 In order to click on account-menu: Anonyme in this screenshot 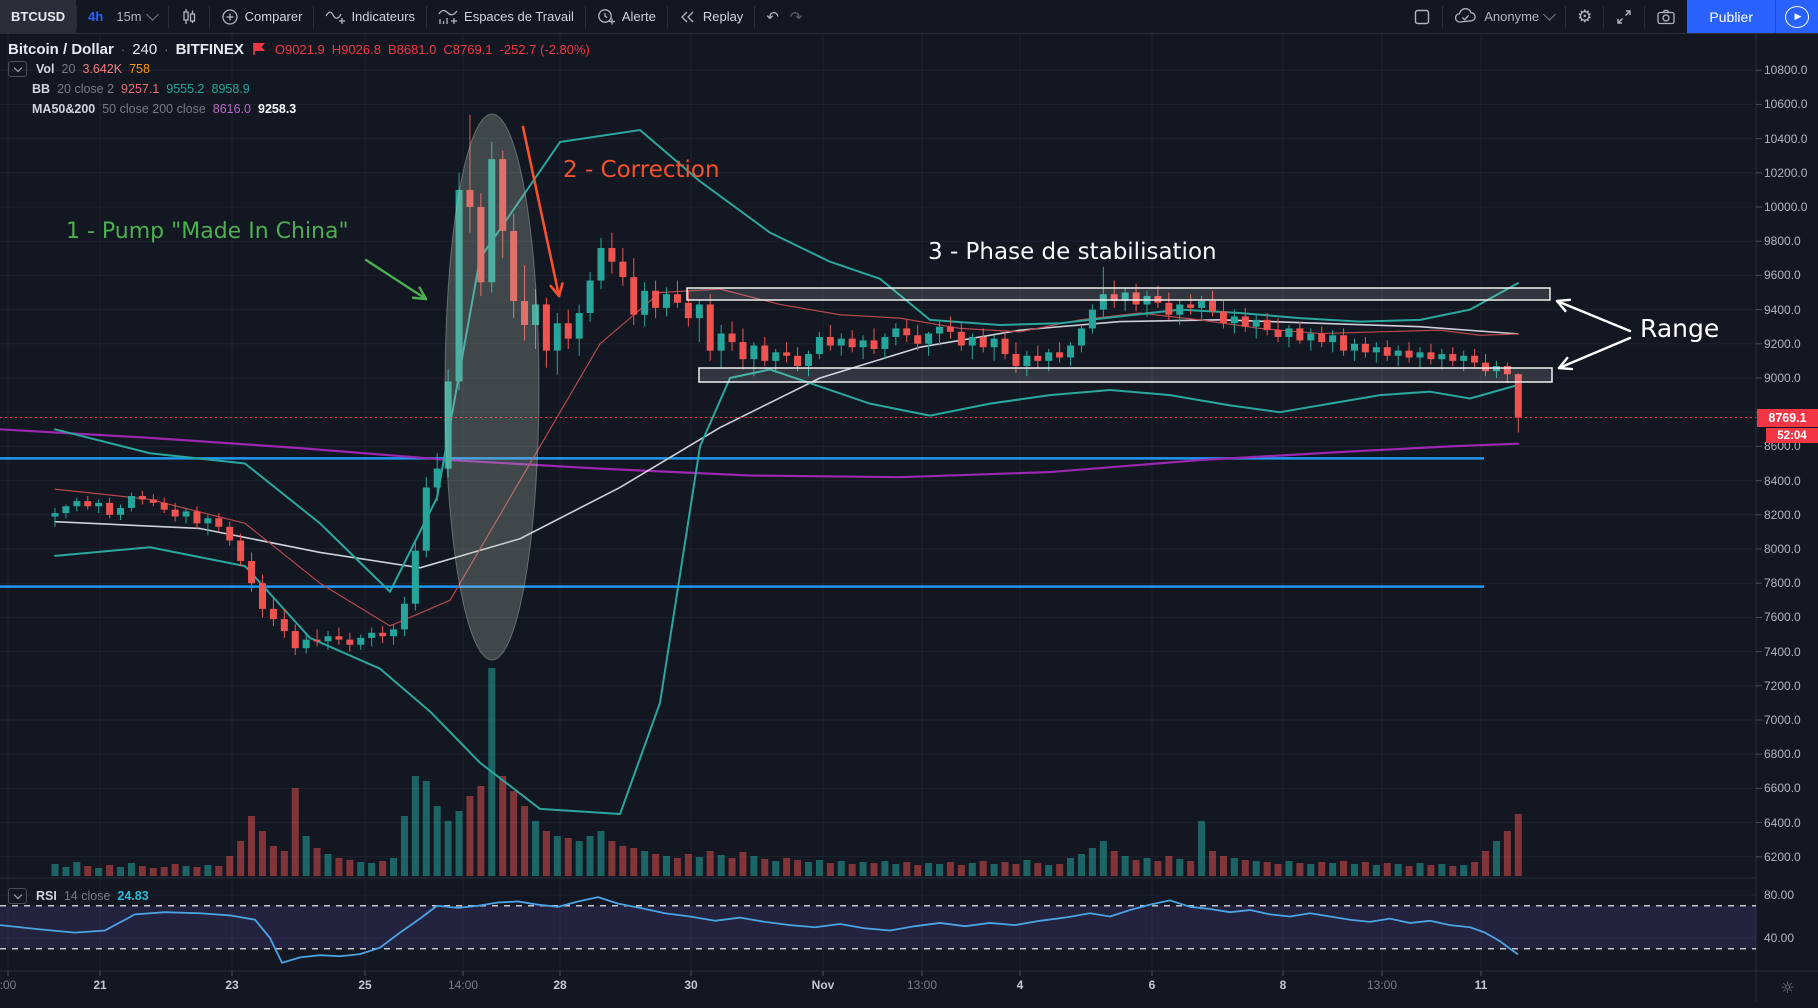, I will do `click(1504, 16)`.